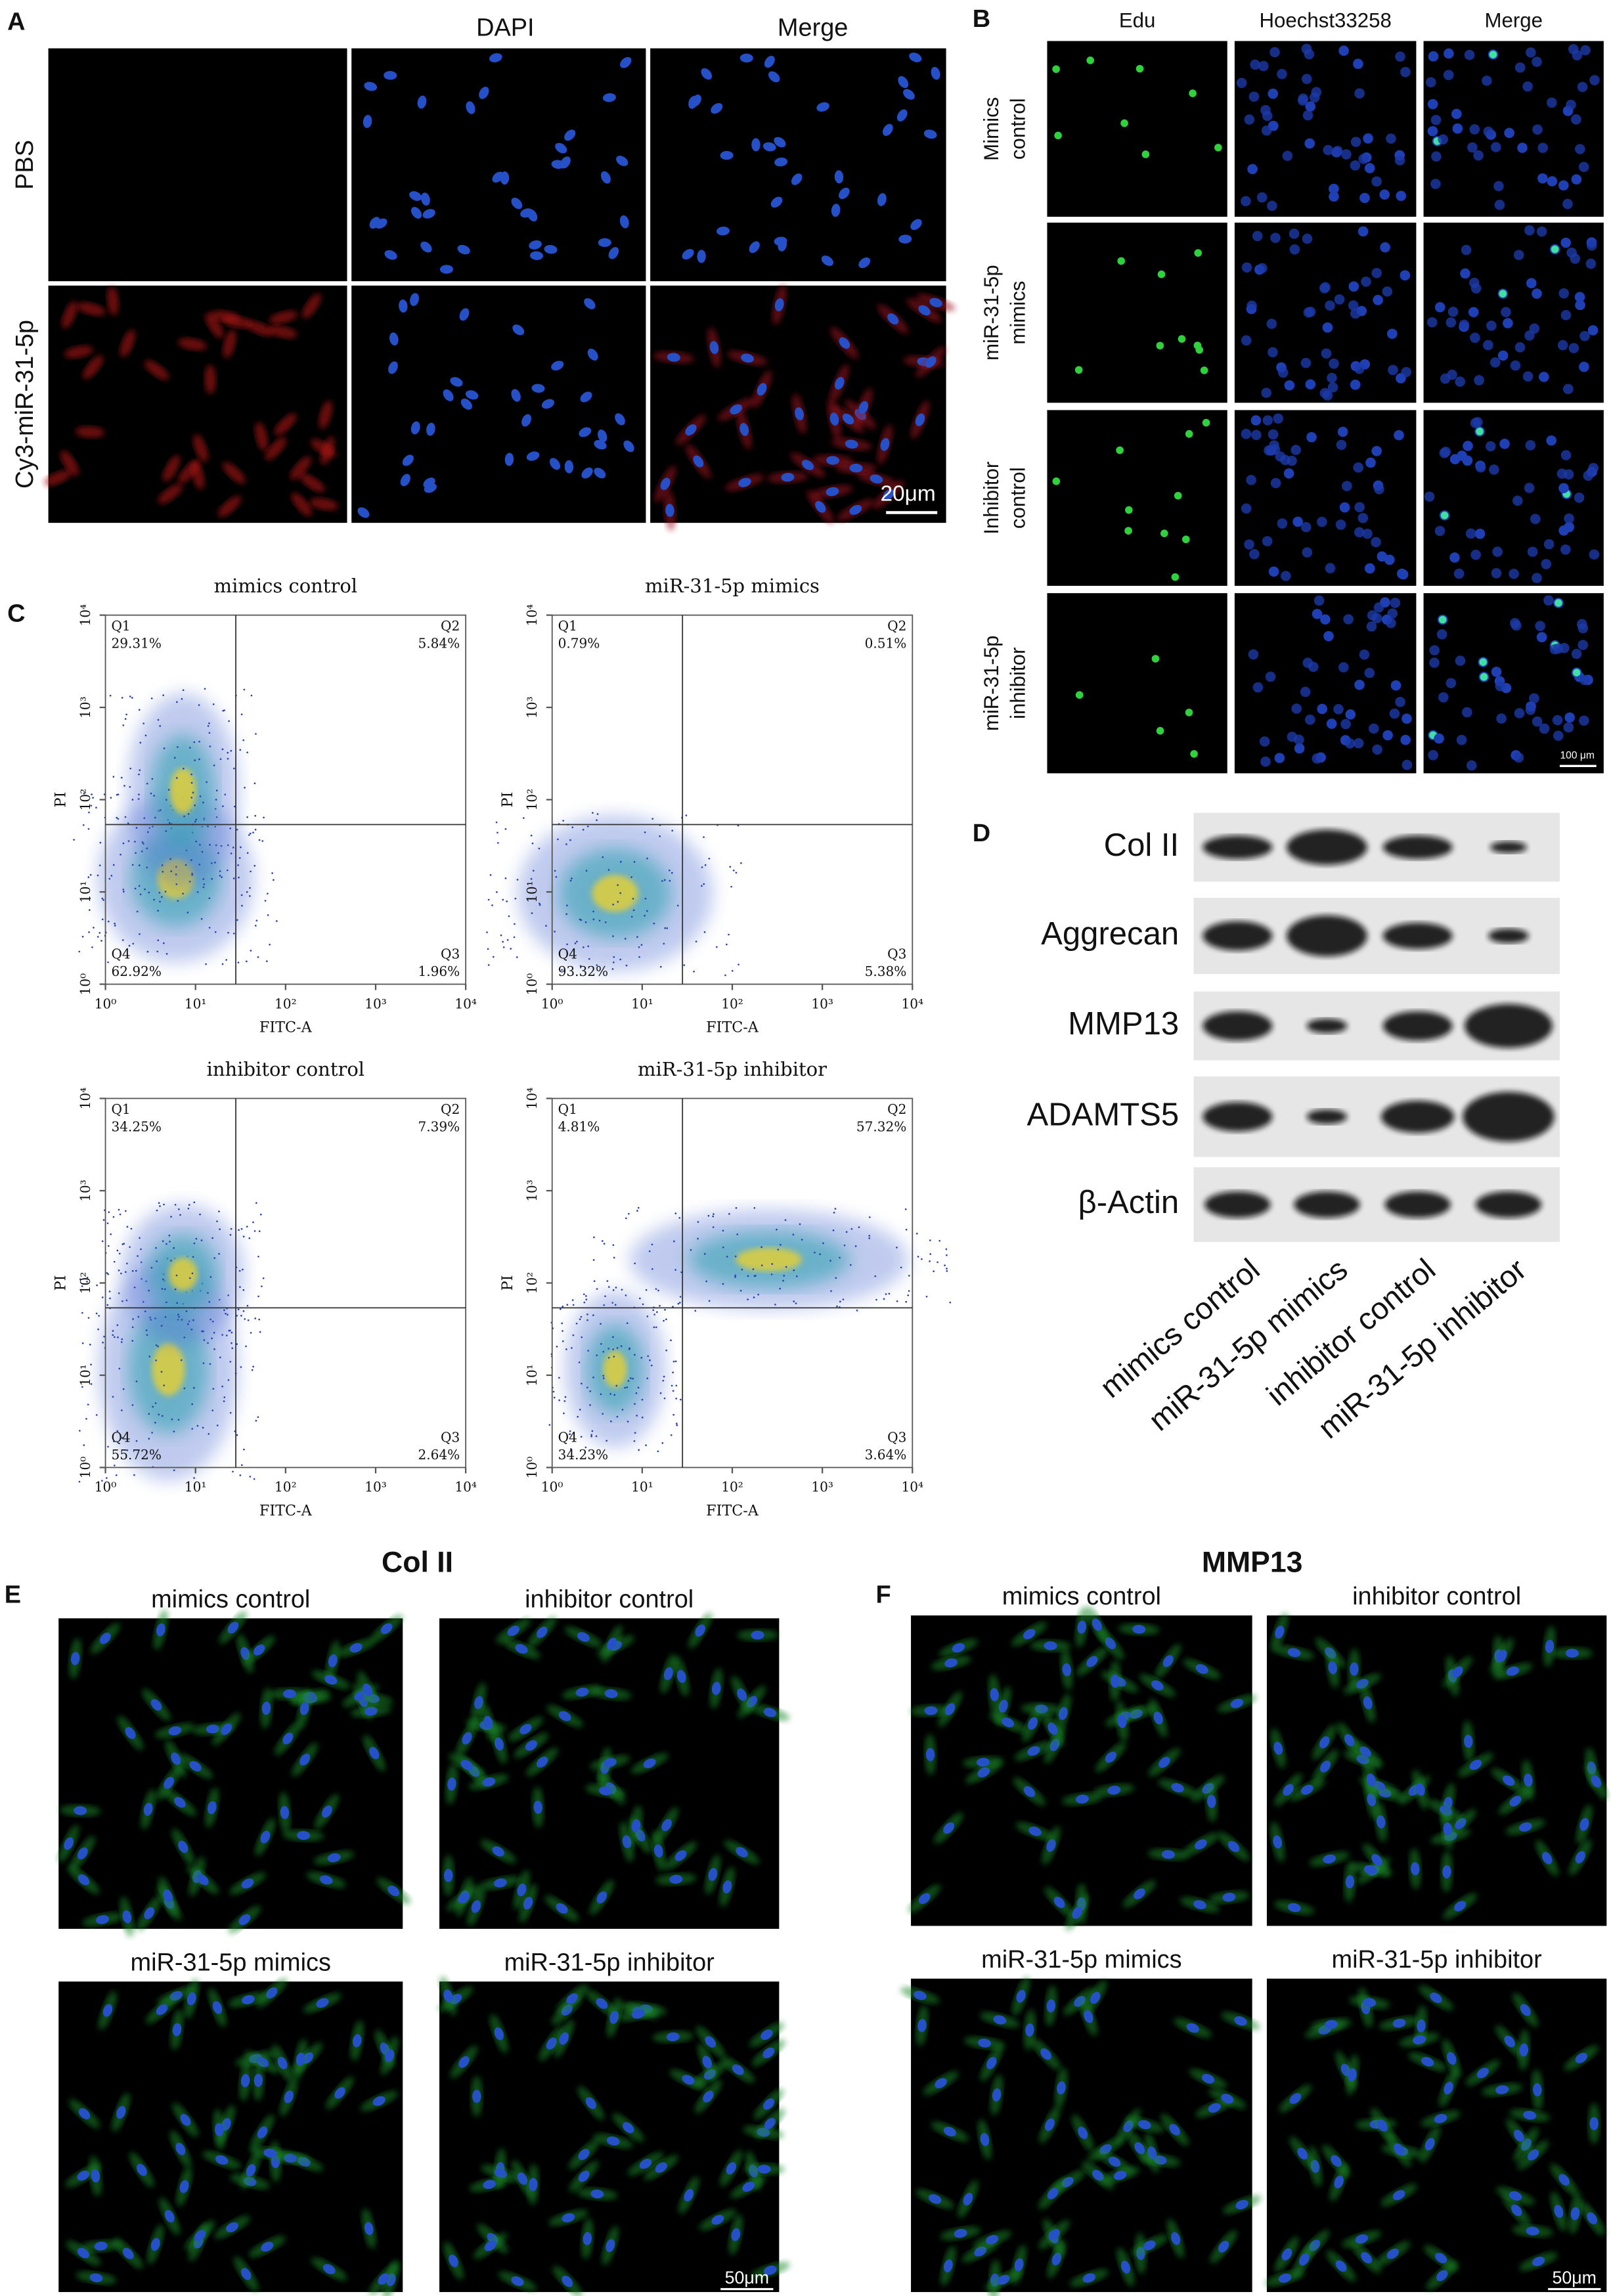 This screenshot has height=2296, width=1611. What do you see at coordinates (642, 1003) in the screenshot?
I see `x-tick-label: 10¹` at bounding box center [642, 1003].